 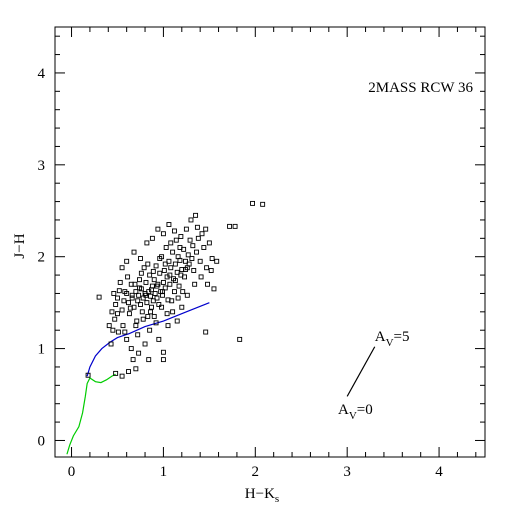 What do you see at coordinates (42, 441) in the screenshot?
I see `y-tick-label: 0` at bounding box center [42, 441].